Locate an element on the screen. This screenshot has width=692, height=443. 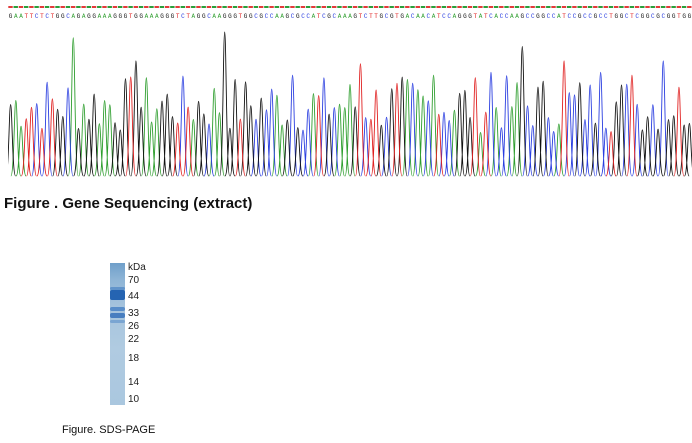
marker-label-33: 33 is located at coordinates (134, 313).